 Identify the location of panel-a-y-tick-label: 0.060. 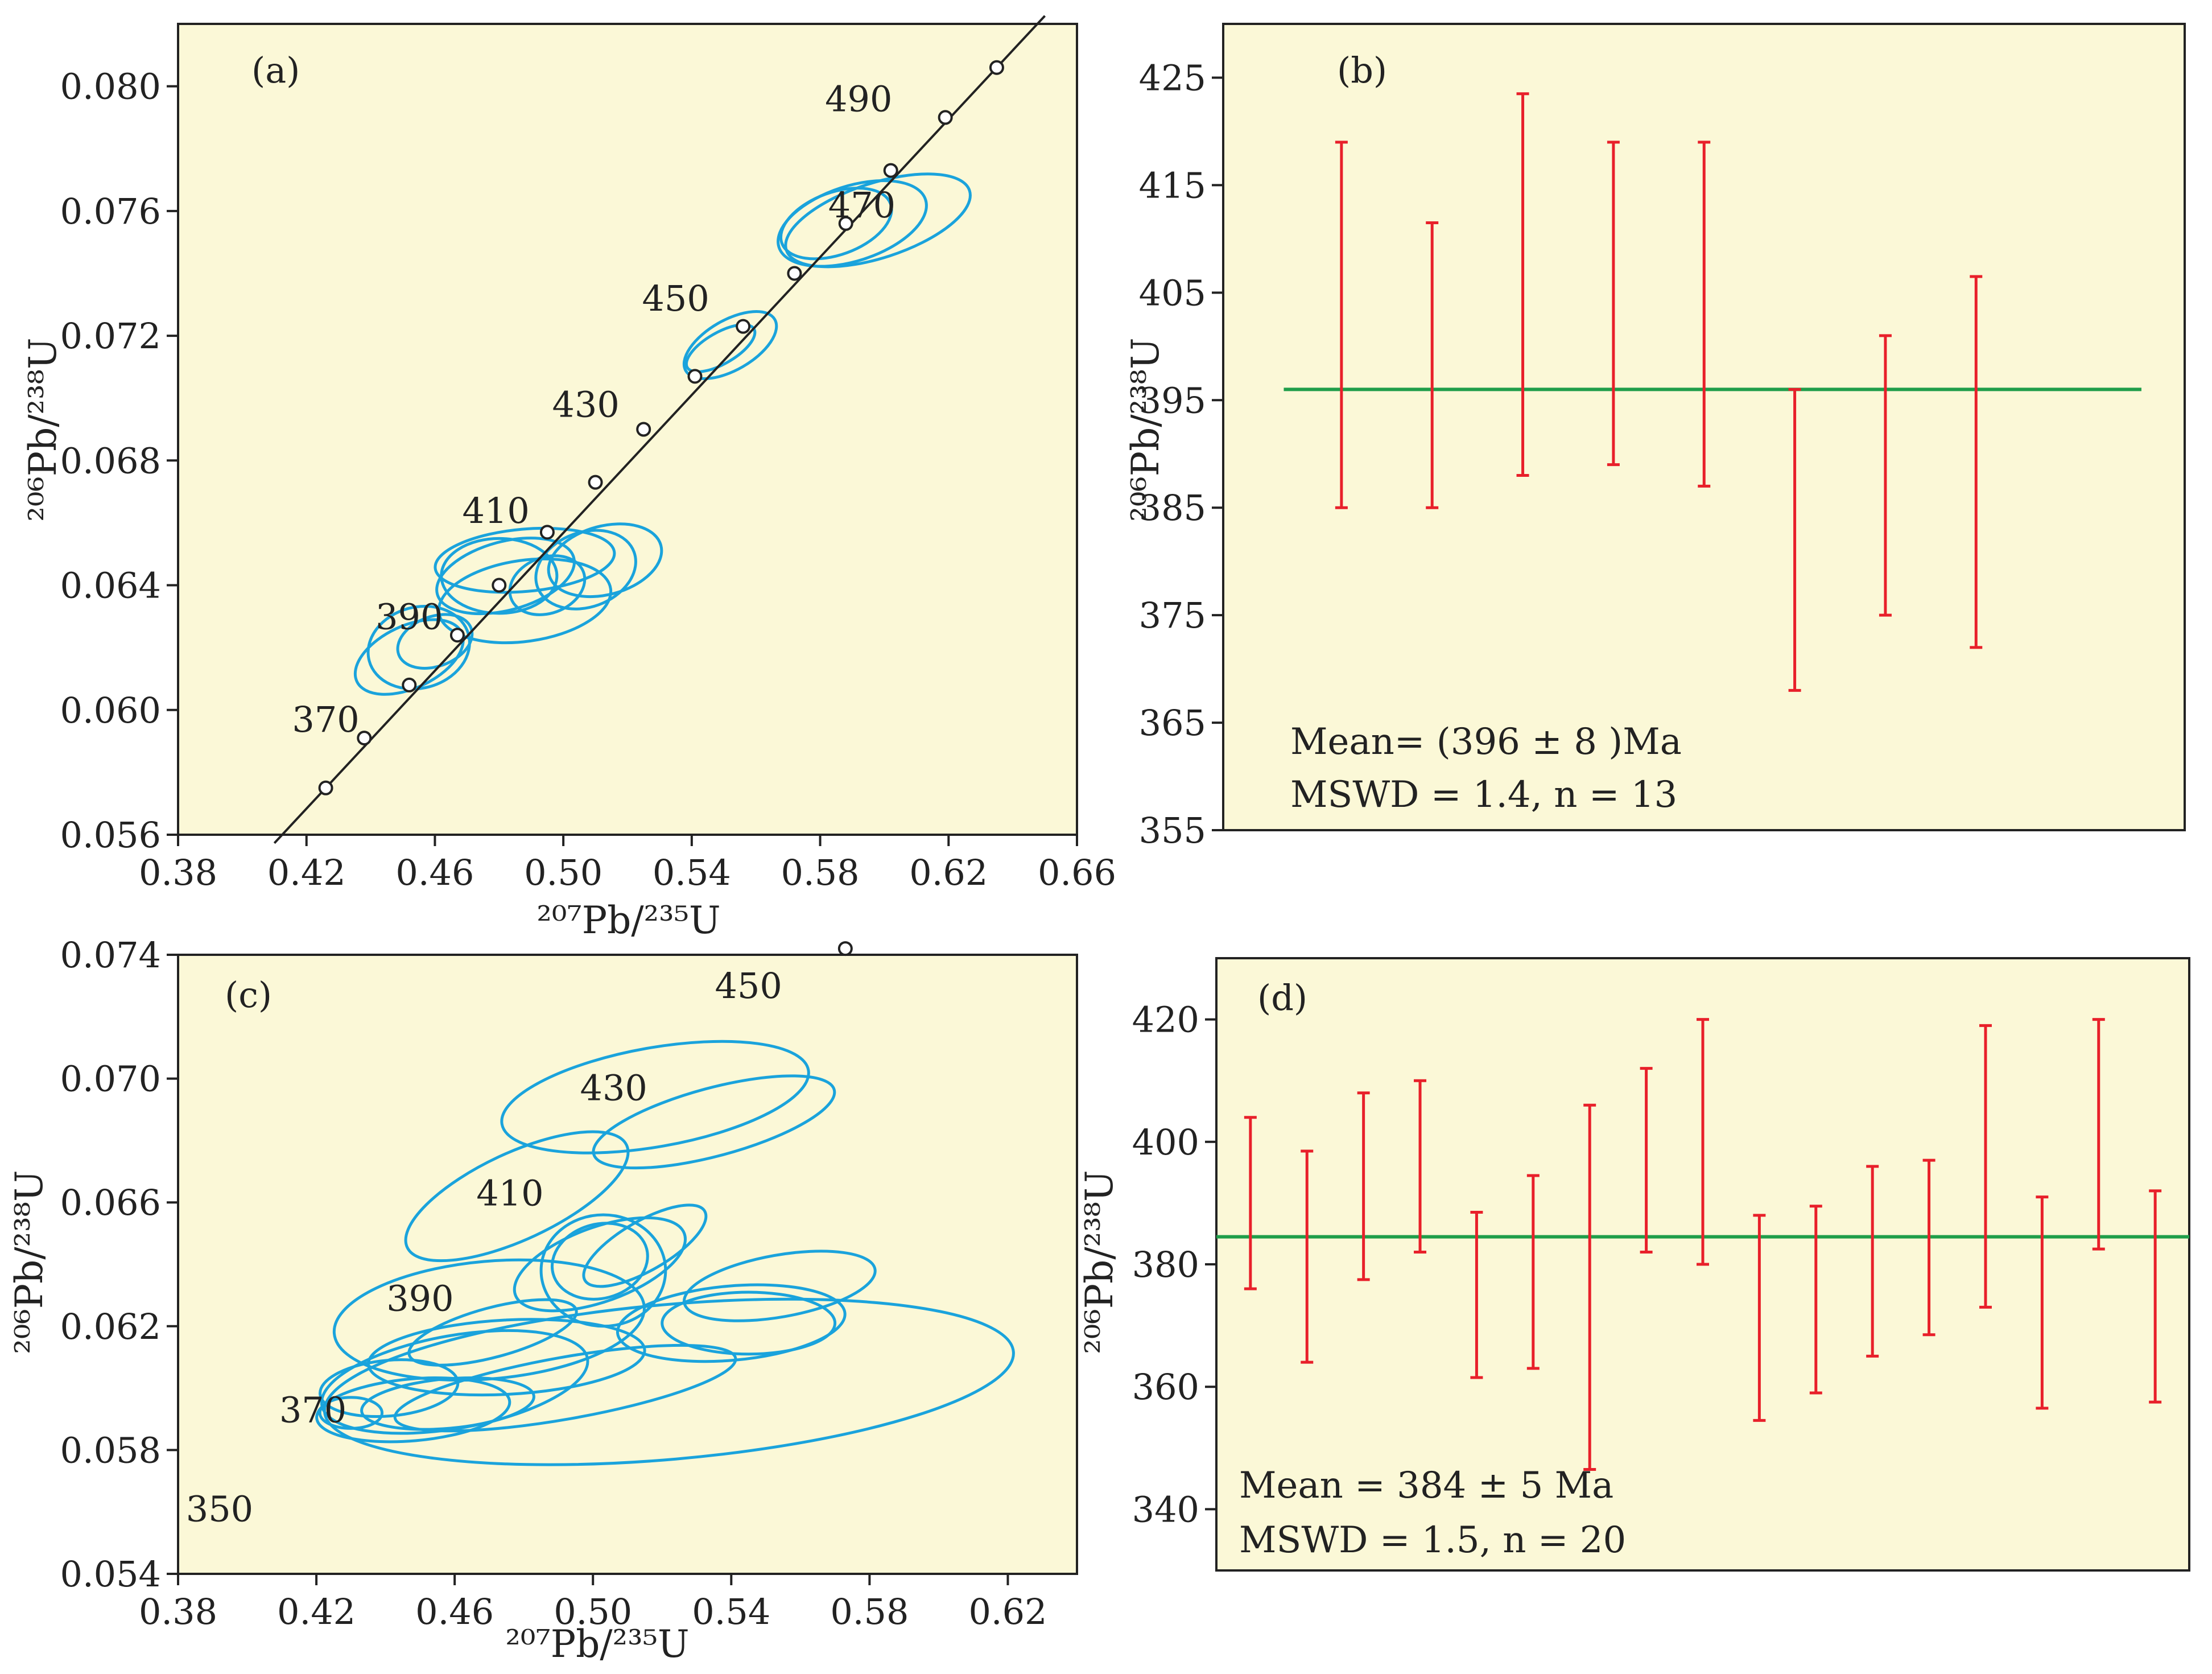
(111, 710).